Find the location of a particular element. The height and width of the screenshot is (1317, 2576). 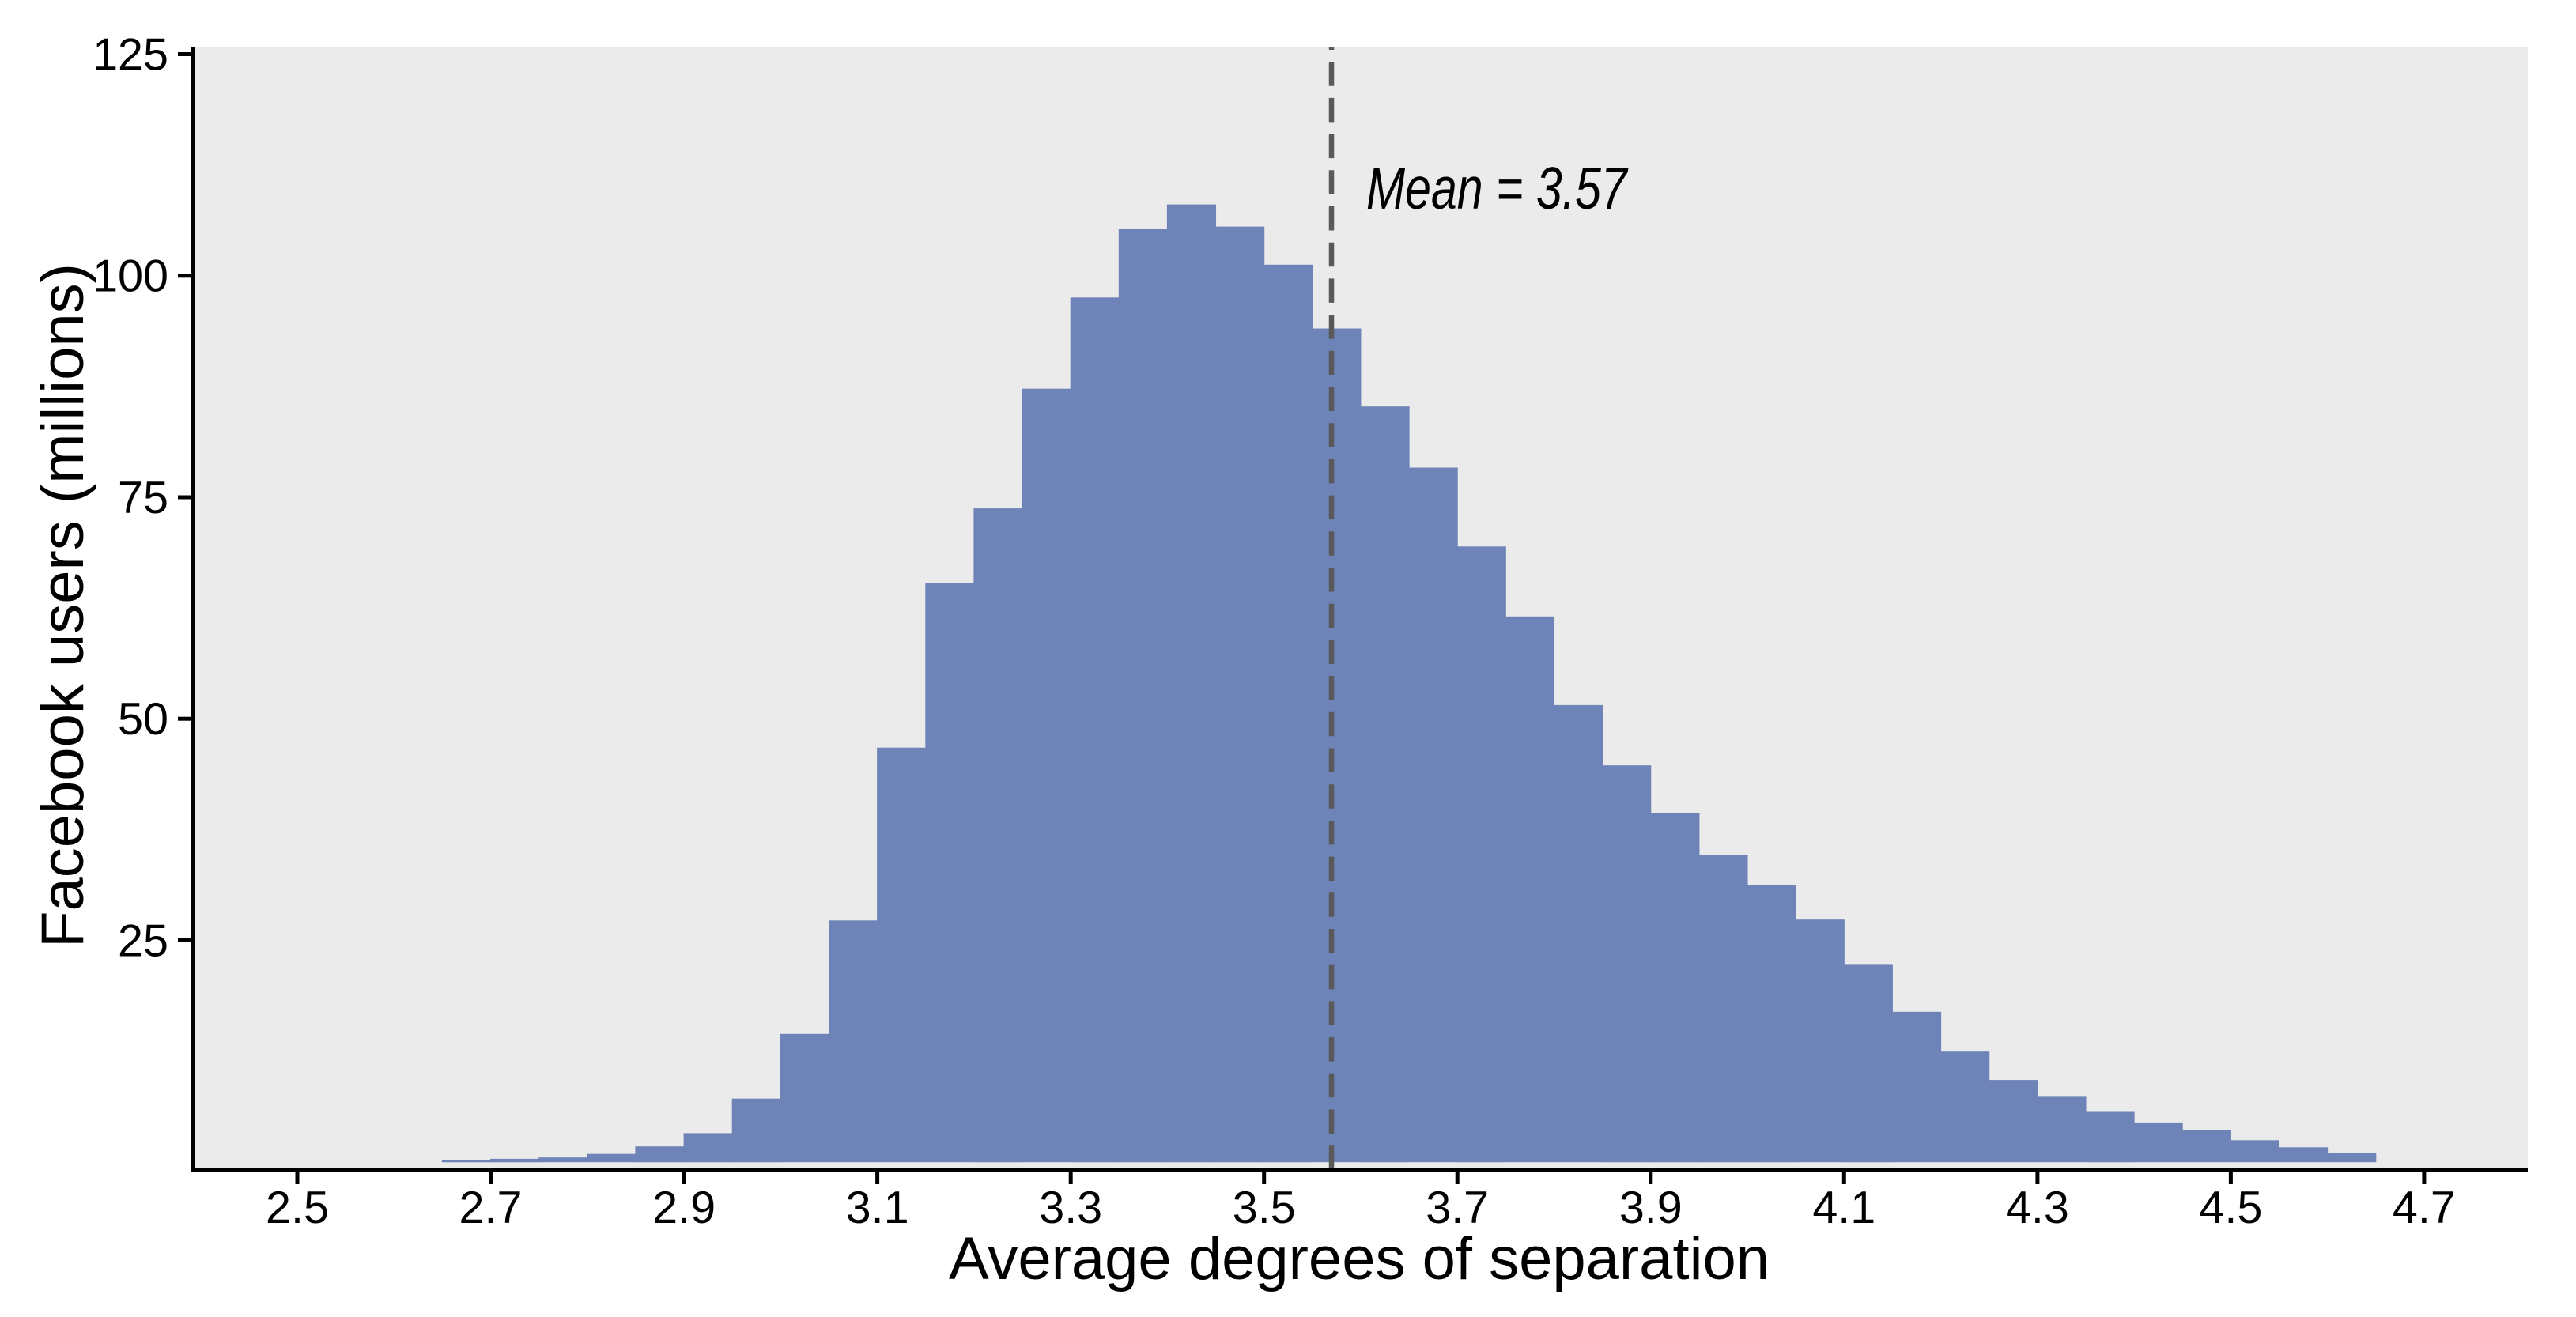

svg-text: 3.9 is located at coordinates (1651, 1208).